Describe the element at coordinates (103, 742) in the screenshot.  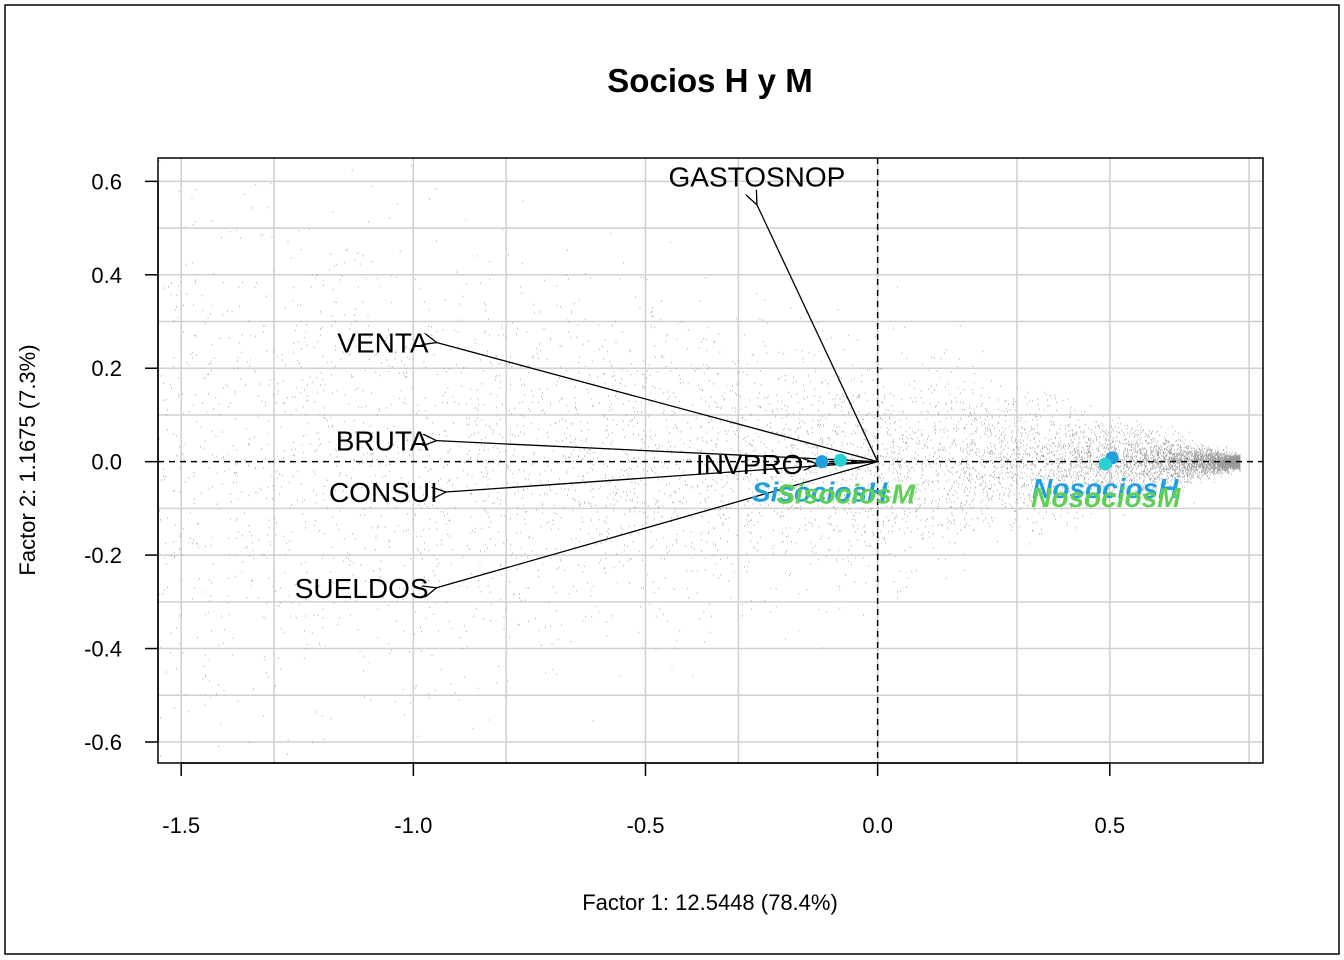
I see `y-tick-label: -0.6` at that location.